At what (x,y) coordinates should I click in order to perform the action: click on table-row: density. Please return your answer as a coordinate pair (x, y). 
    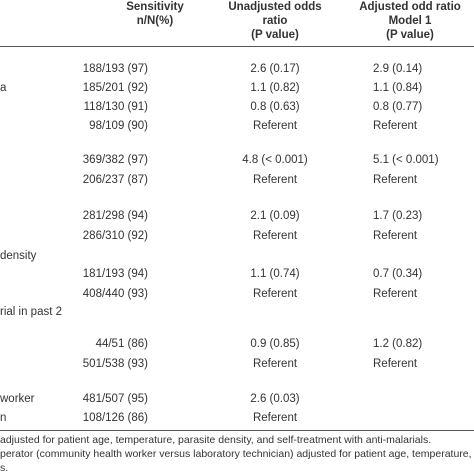
    Looking at the image, I should click on (237, 256).